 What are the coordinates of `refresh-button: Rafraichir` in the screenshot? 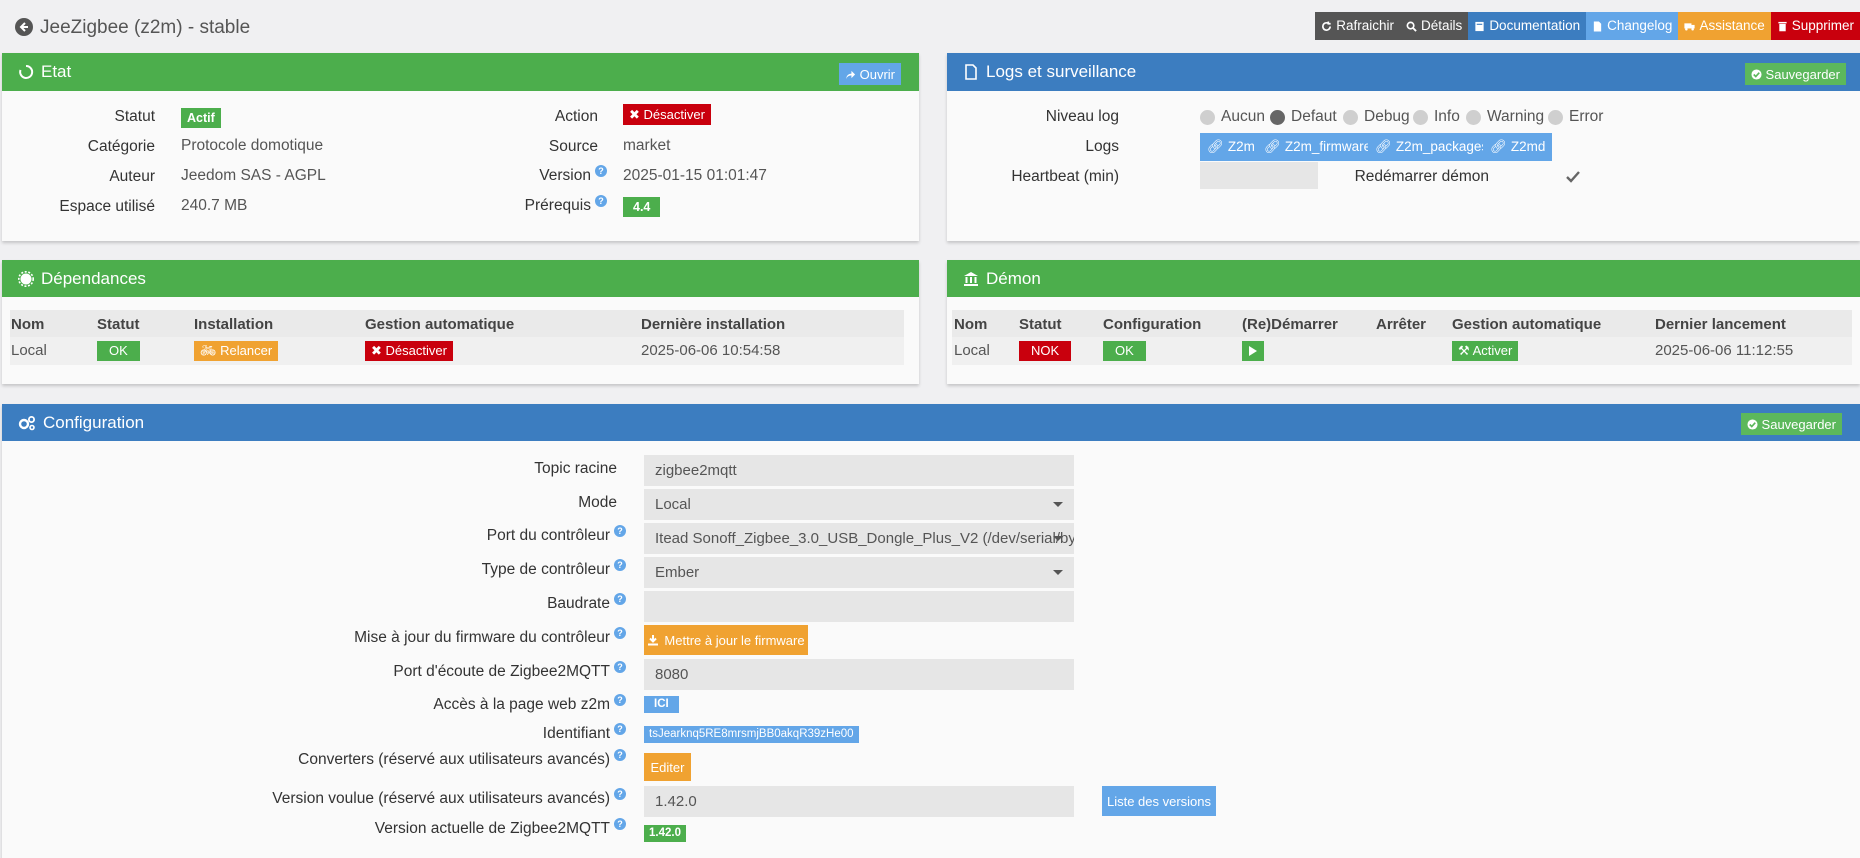 It's located at (1358, 26).